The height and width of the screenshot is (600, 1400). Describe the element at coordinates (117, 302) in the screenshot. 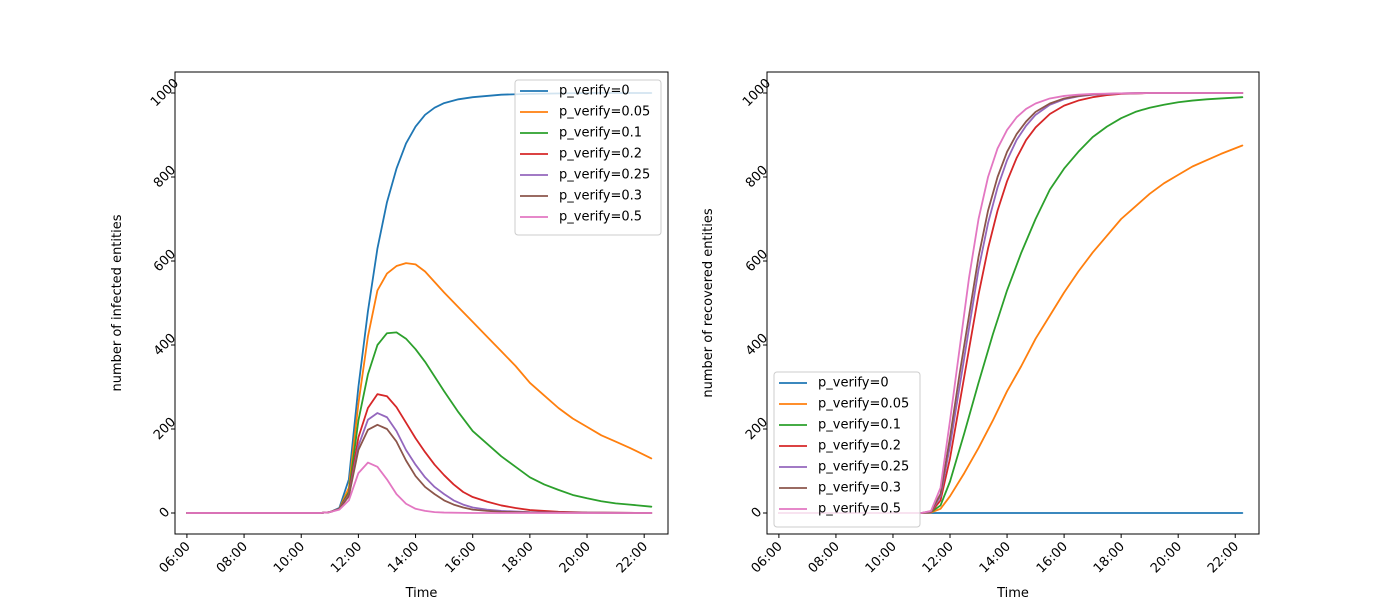

I see `y-axis-label: number of infected entities` at that location.